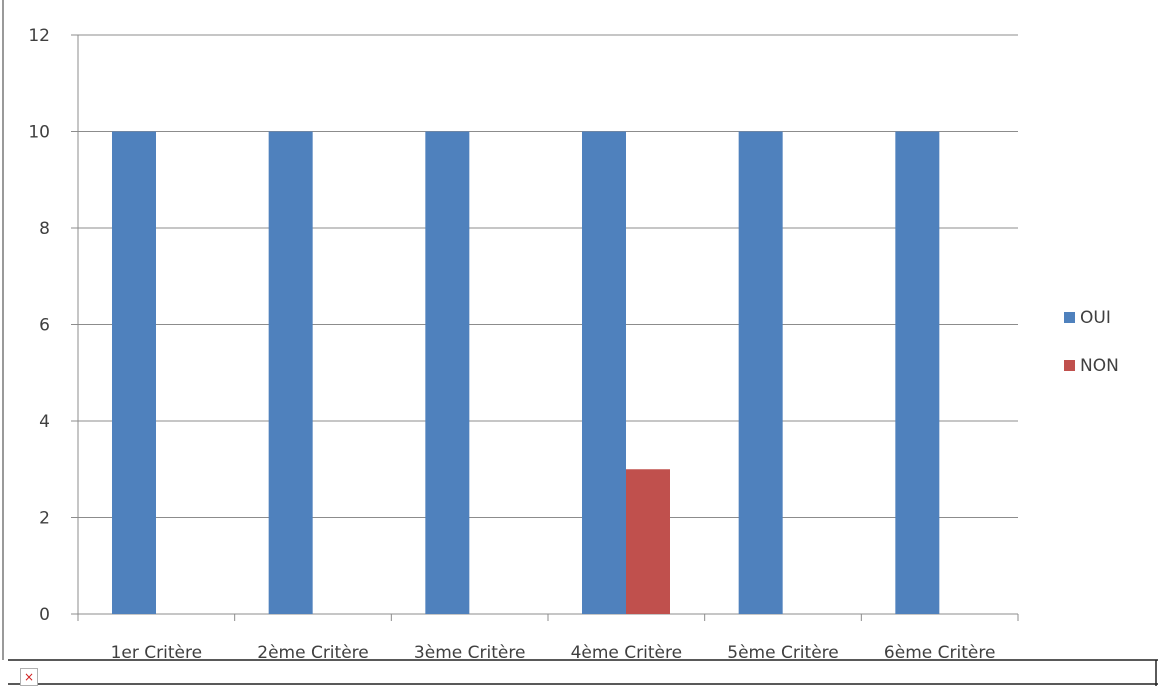  I want to click on y-tick-label: 0, so click(44, 615).